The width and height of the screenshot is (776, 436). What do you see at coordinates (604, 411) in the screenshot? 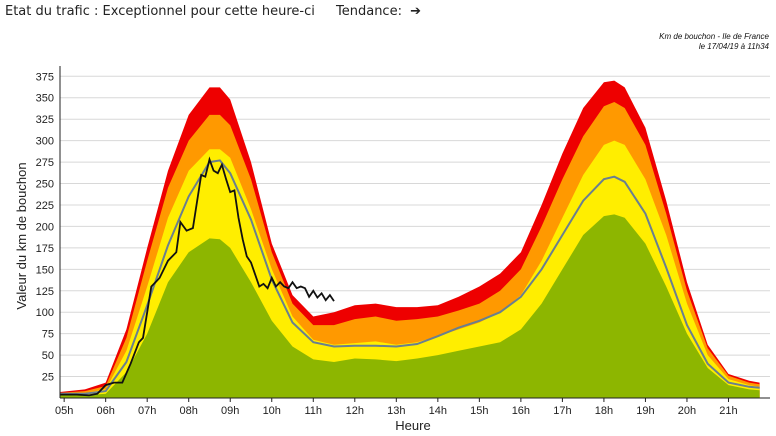
I see `x-tick-label-18h: 18h` at bounding box center [604, 411].